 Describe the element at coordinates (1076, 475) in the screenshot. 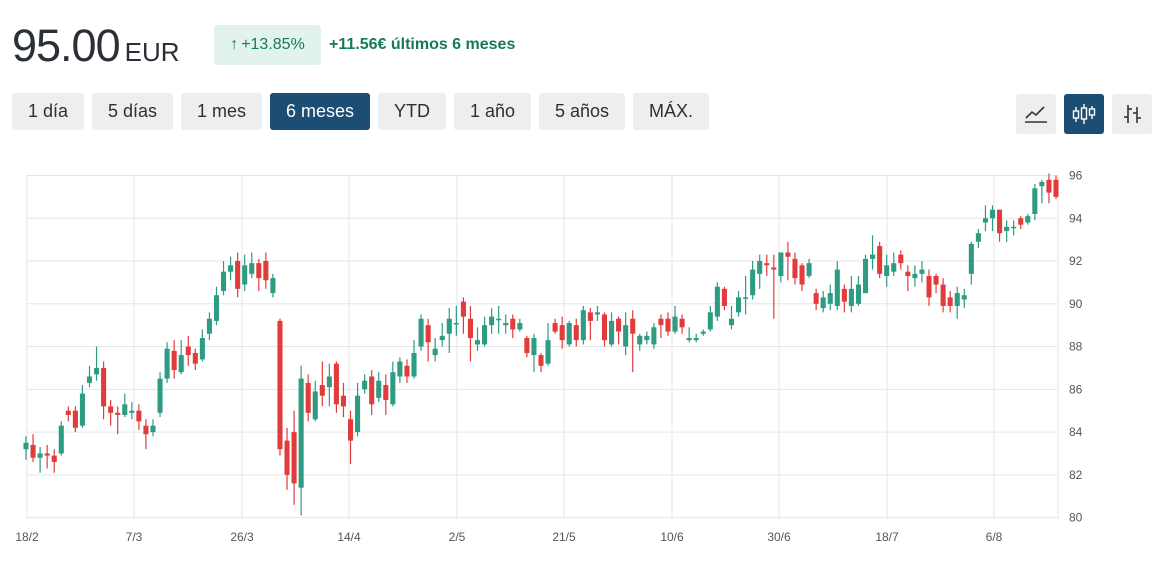

I see `y-tick-label: 82` at that location.